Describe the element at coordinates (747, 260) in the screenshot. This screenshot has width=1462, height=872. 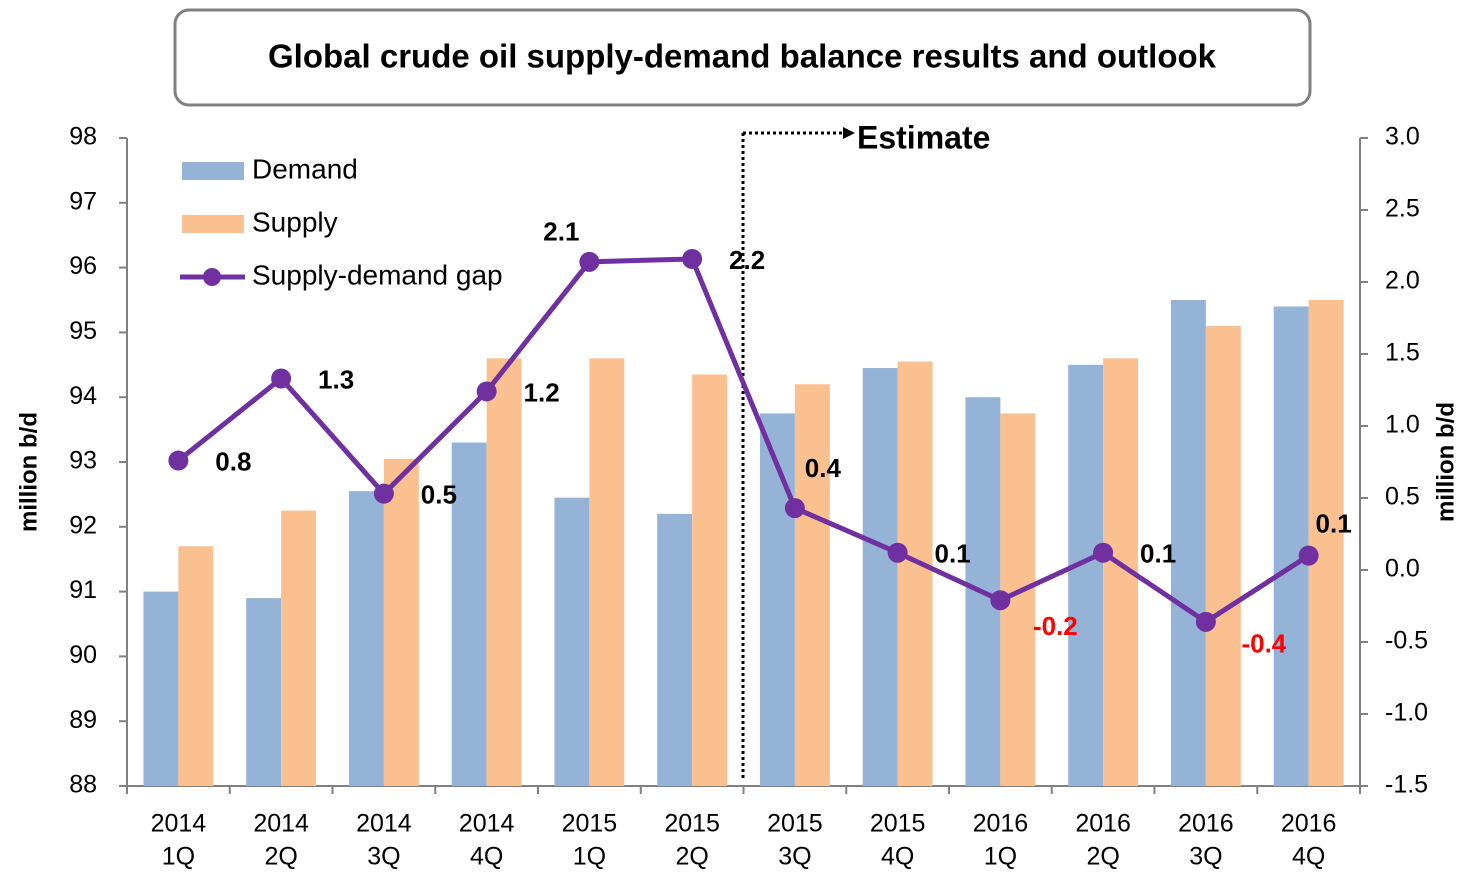
I see `data-label: 2.2` at that location.